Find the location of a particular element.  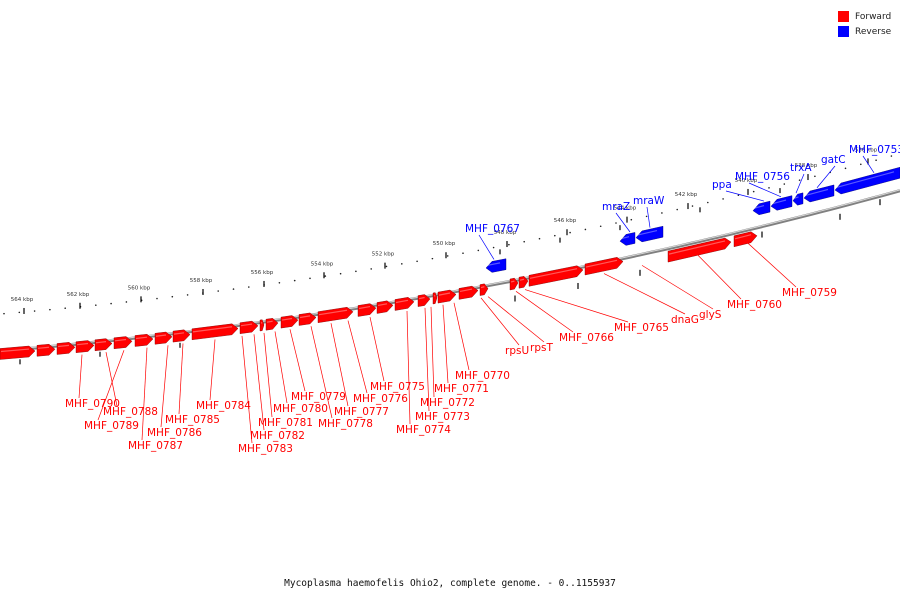

gene-arrow-mhf-0760b is located at coordinates (699, 250).